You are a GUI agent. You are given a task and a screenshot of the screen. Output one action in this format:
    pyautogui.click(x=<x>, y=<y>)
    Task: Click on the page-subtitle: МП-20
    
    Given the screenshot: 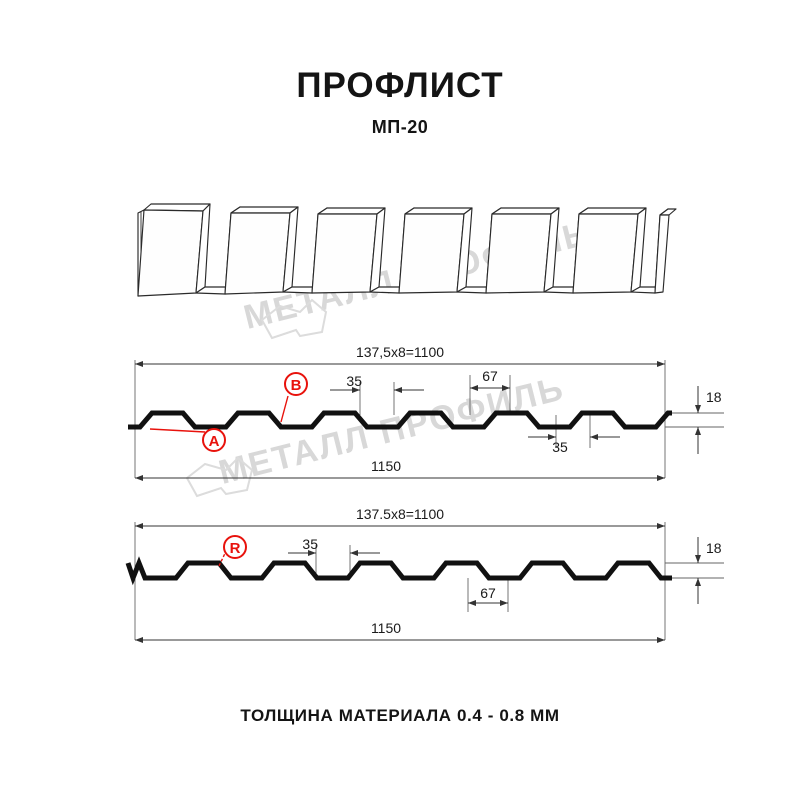 What is the action you would take?
    pyautogui.click(x=400, y=127)
    